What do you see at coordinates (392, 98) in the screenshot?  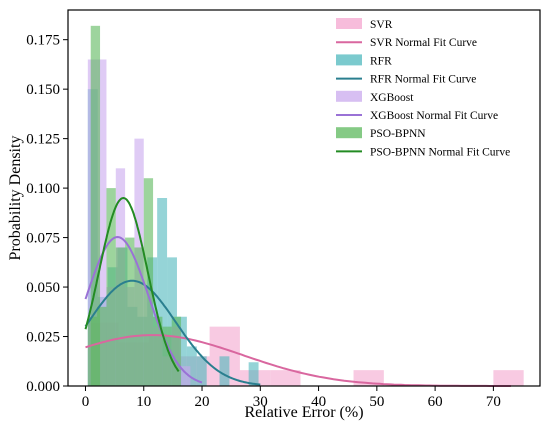 I see `legend-label: XGBoost` at bounding box center [392, 98].